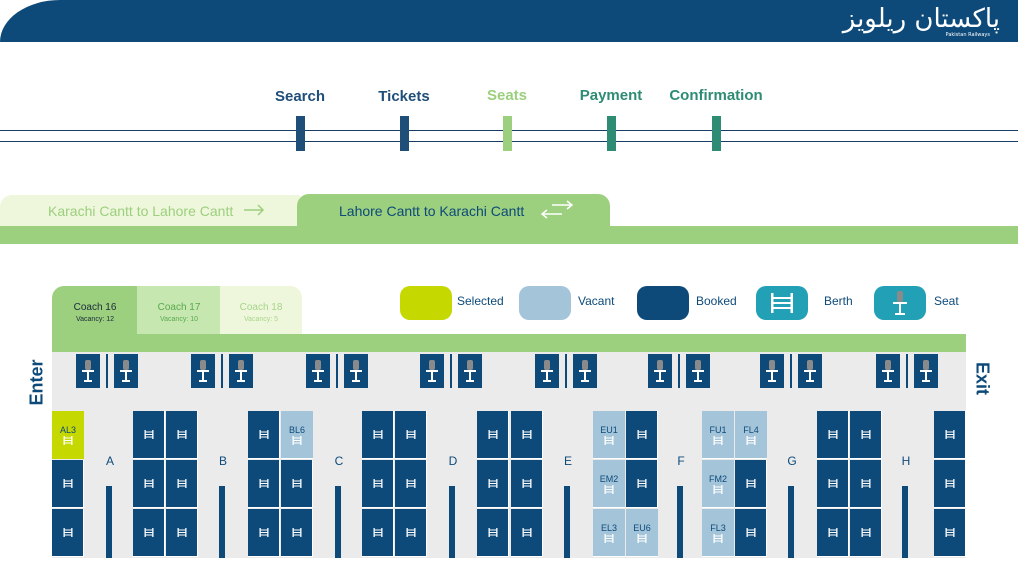  What do you see at coordinates (982, 378) in the screenshot?
I see `exit-label-text: Exit` at bounding box center [982, 378].